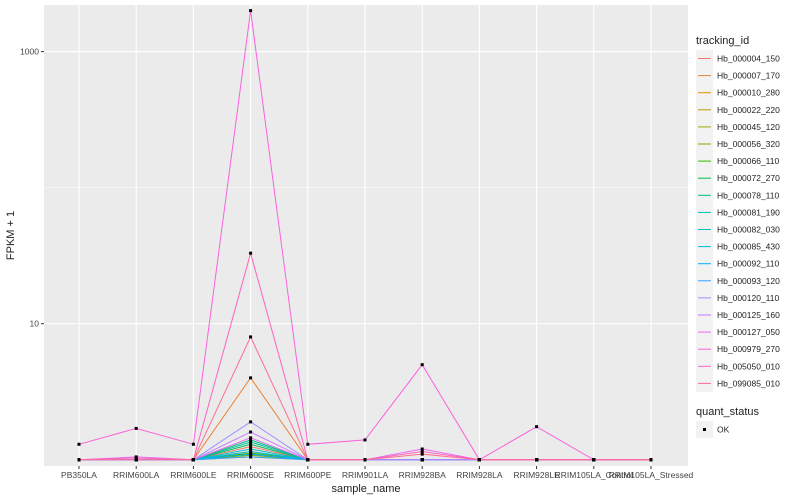  Describe the element at coordinates (651, 475) in the screenshot. I see `x-tick-label: RRIM105LA_Stressed` at that location.